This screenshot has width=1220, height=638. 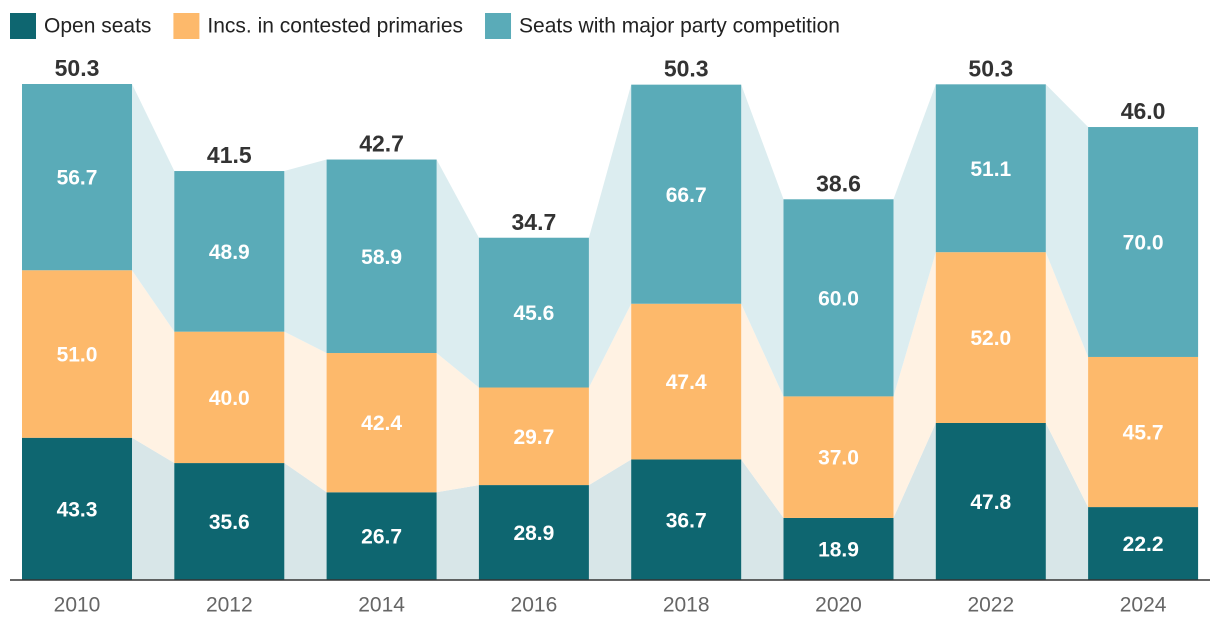 I want to click on value-label: 45.7, so click(x=1143, y=433).